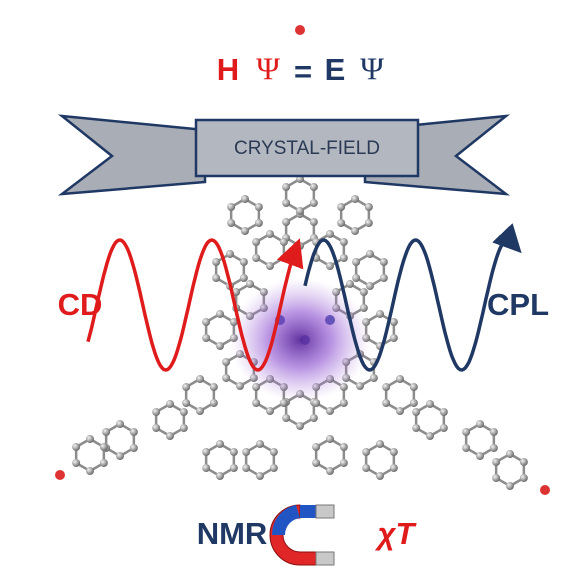 The image size is (566, 573). What do you see at coordinates (335, 69) in the screenshot?
I see `eq-e: E` at bounding box center [335, 69].